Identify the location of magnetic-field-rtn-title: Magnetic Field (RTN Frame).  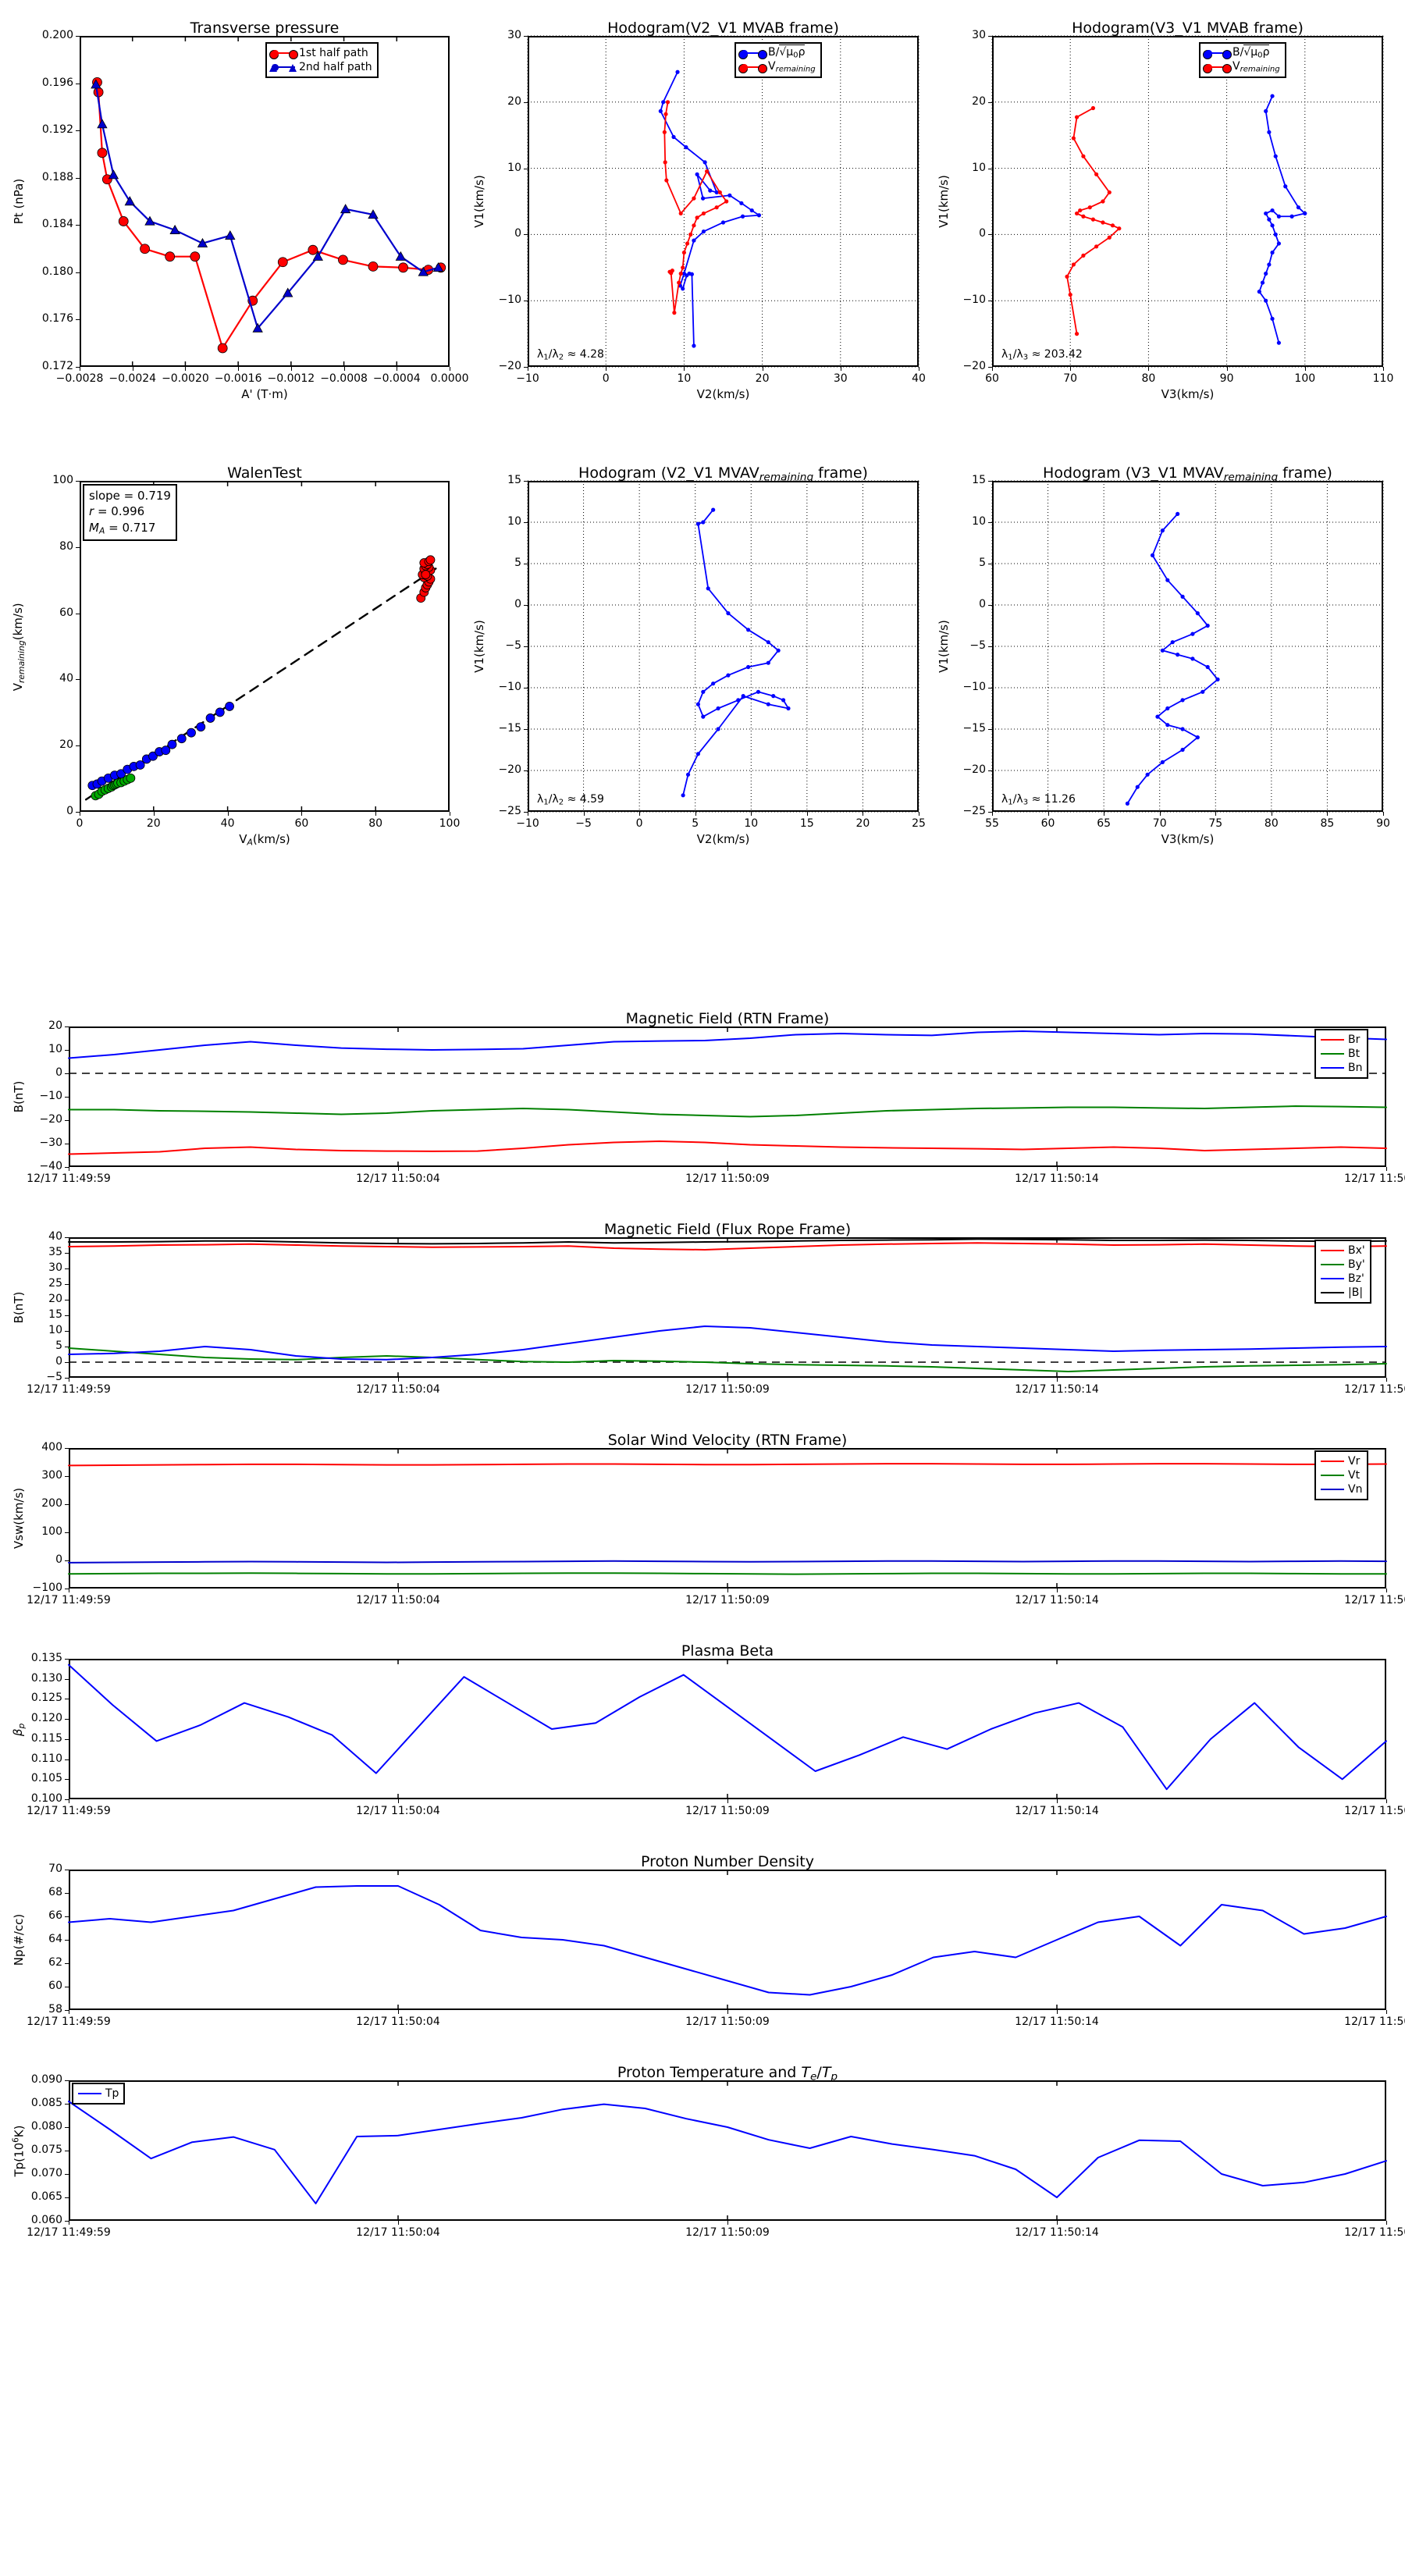
(727, 1019).